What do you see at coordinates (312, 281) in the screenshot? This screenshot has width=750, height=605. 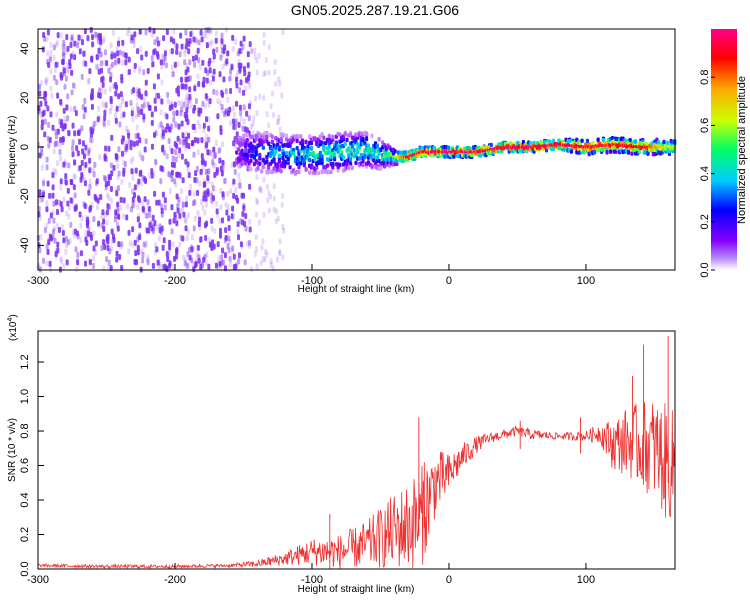 I see `spectrogram-x-tick-label: -100` at bounding box center [312, 281].